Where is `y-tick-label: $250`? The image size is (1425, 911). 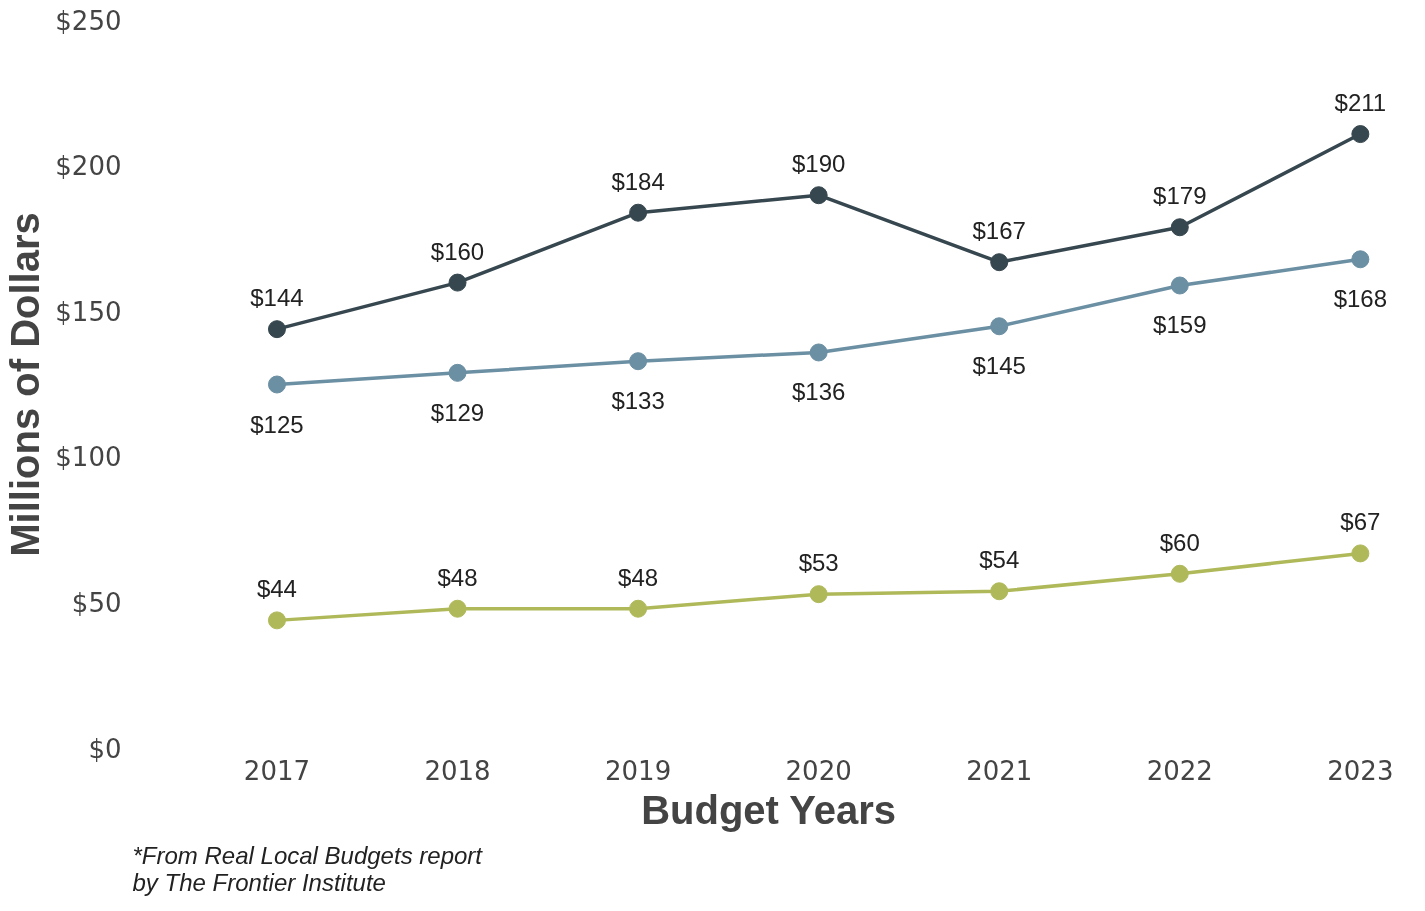 y-tick-label: $250 is located at coordinates (88, 20).